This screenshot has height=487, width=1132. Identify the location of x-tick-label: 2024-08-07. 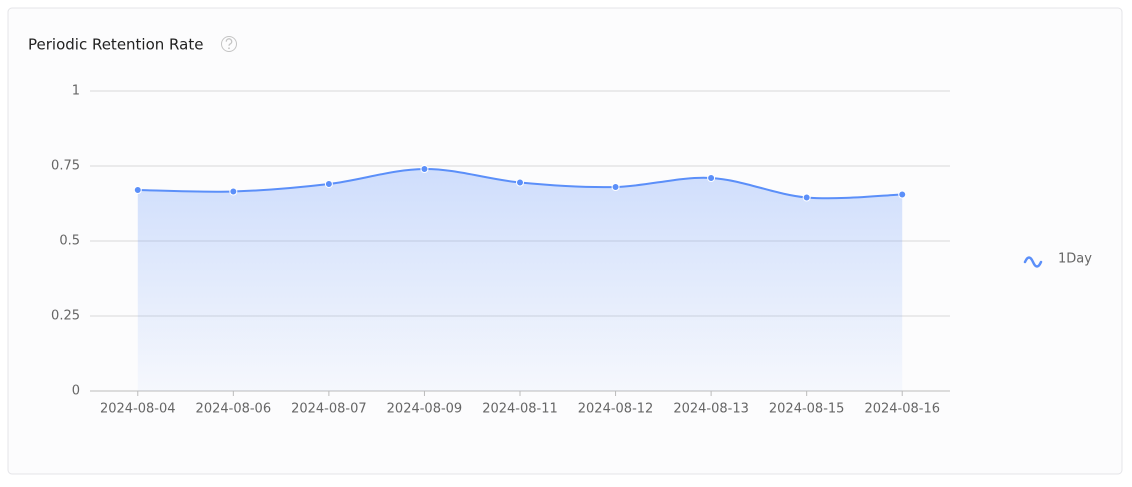
(329, 409).